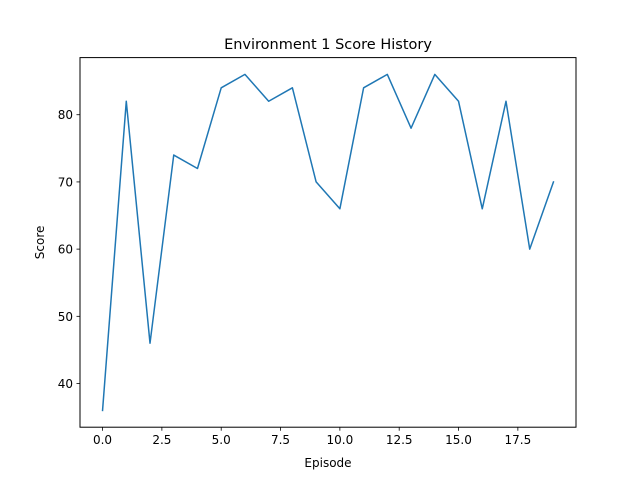  I want to click on x-tick-label: 7.5, so click(280, 440).